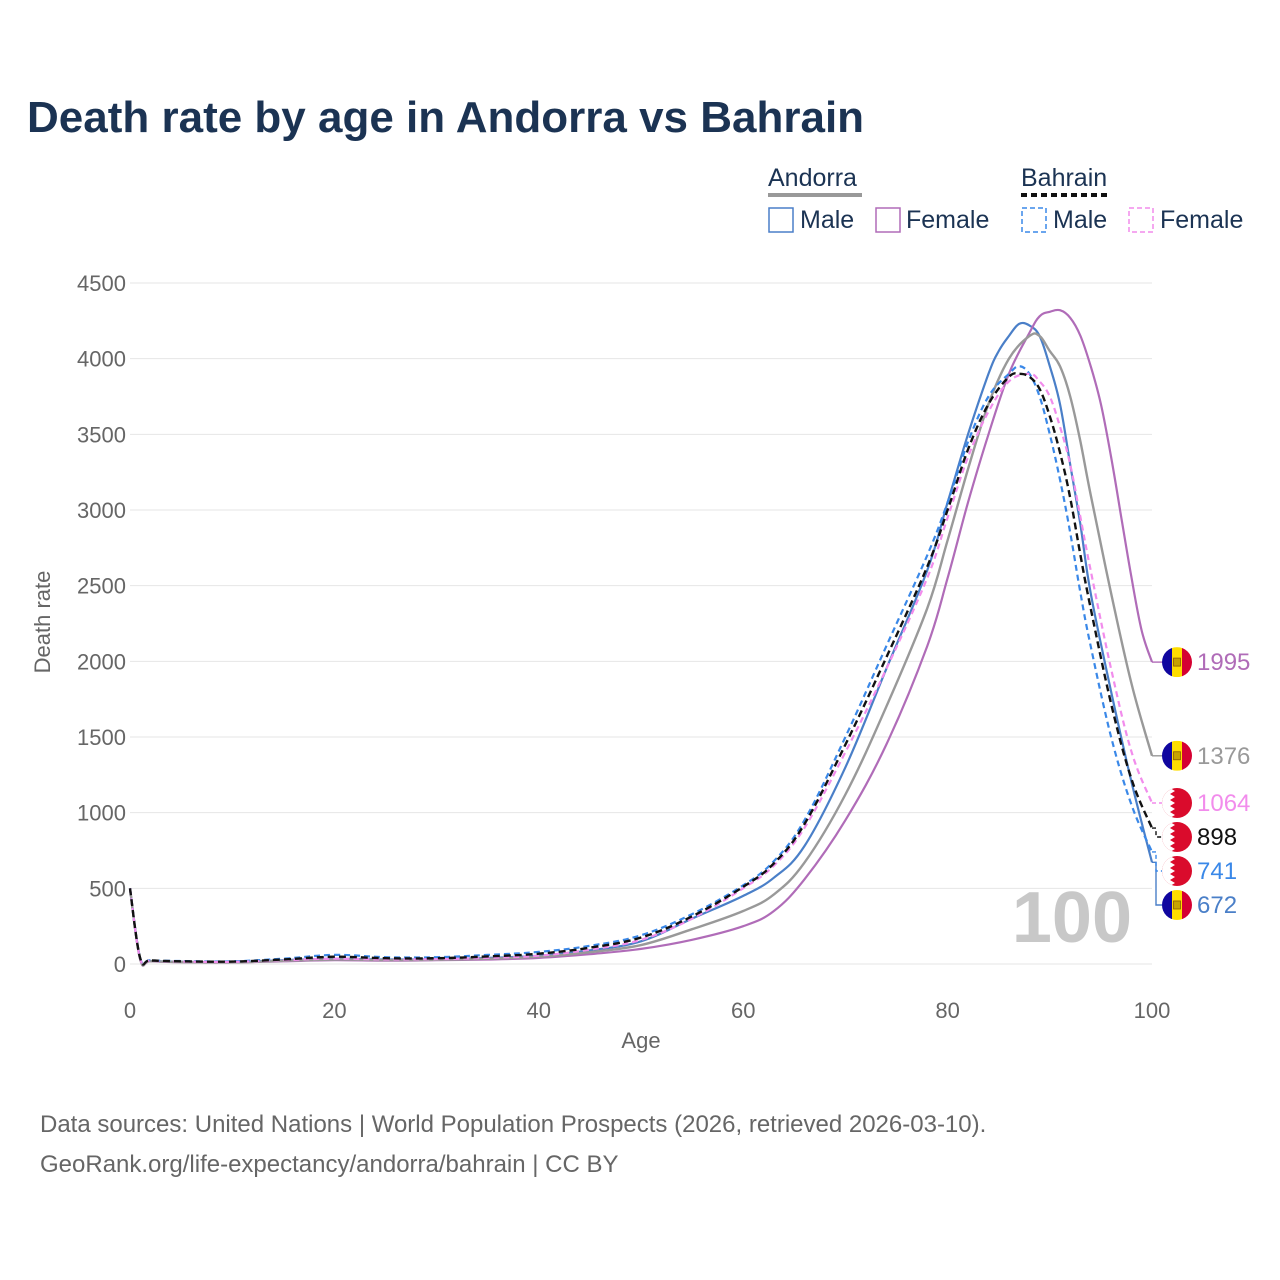  What do you see at coordinates (812, 178) in the screenshot?
I see `legend-country-andorra: Andorra` at bounding box center [812, 178].